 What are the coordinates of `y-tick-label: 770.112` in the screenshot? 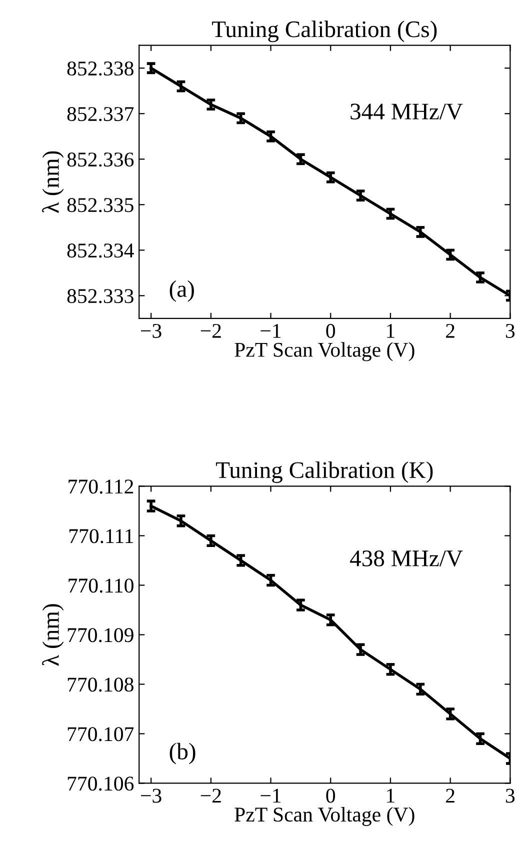 It's located at (101, 487).